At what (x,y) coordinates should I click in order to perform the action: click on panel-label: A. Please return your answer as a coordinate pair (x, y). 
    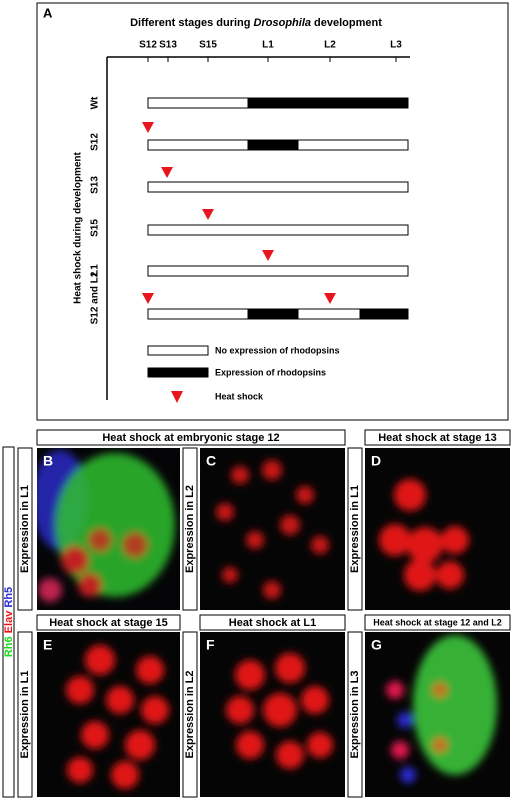
    Looking at the image, I should click on (48, 12).